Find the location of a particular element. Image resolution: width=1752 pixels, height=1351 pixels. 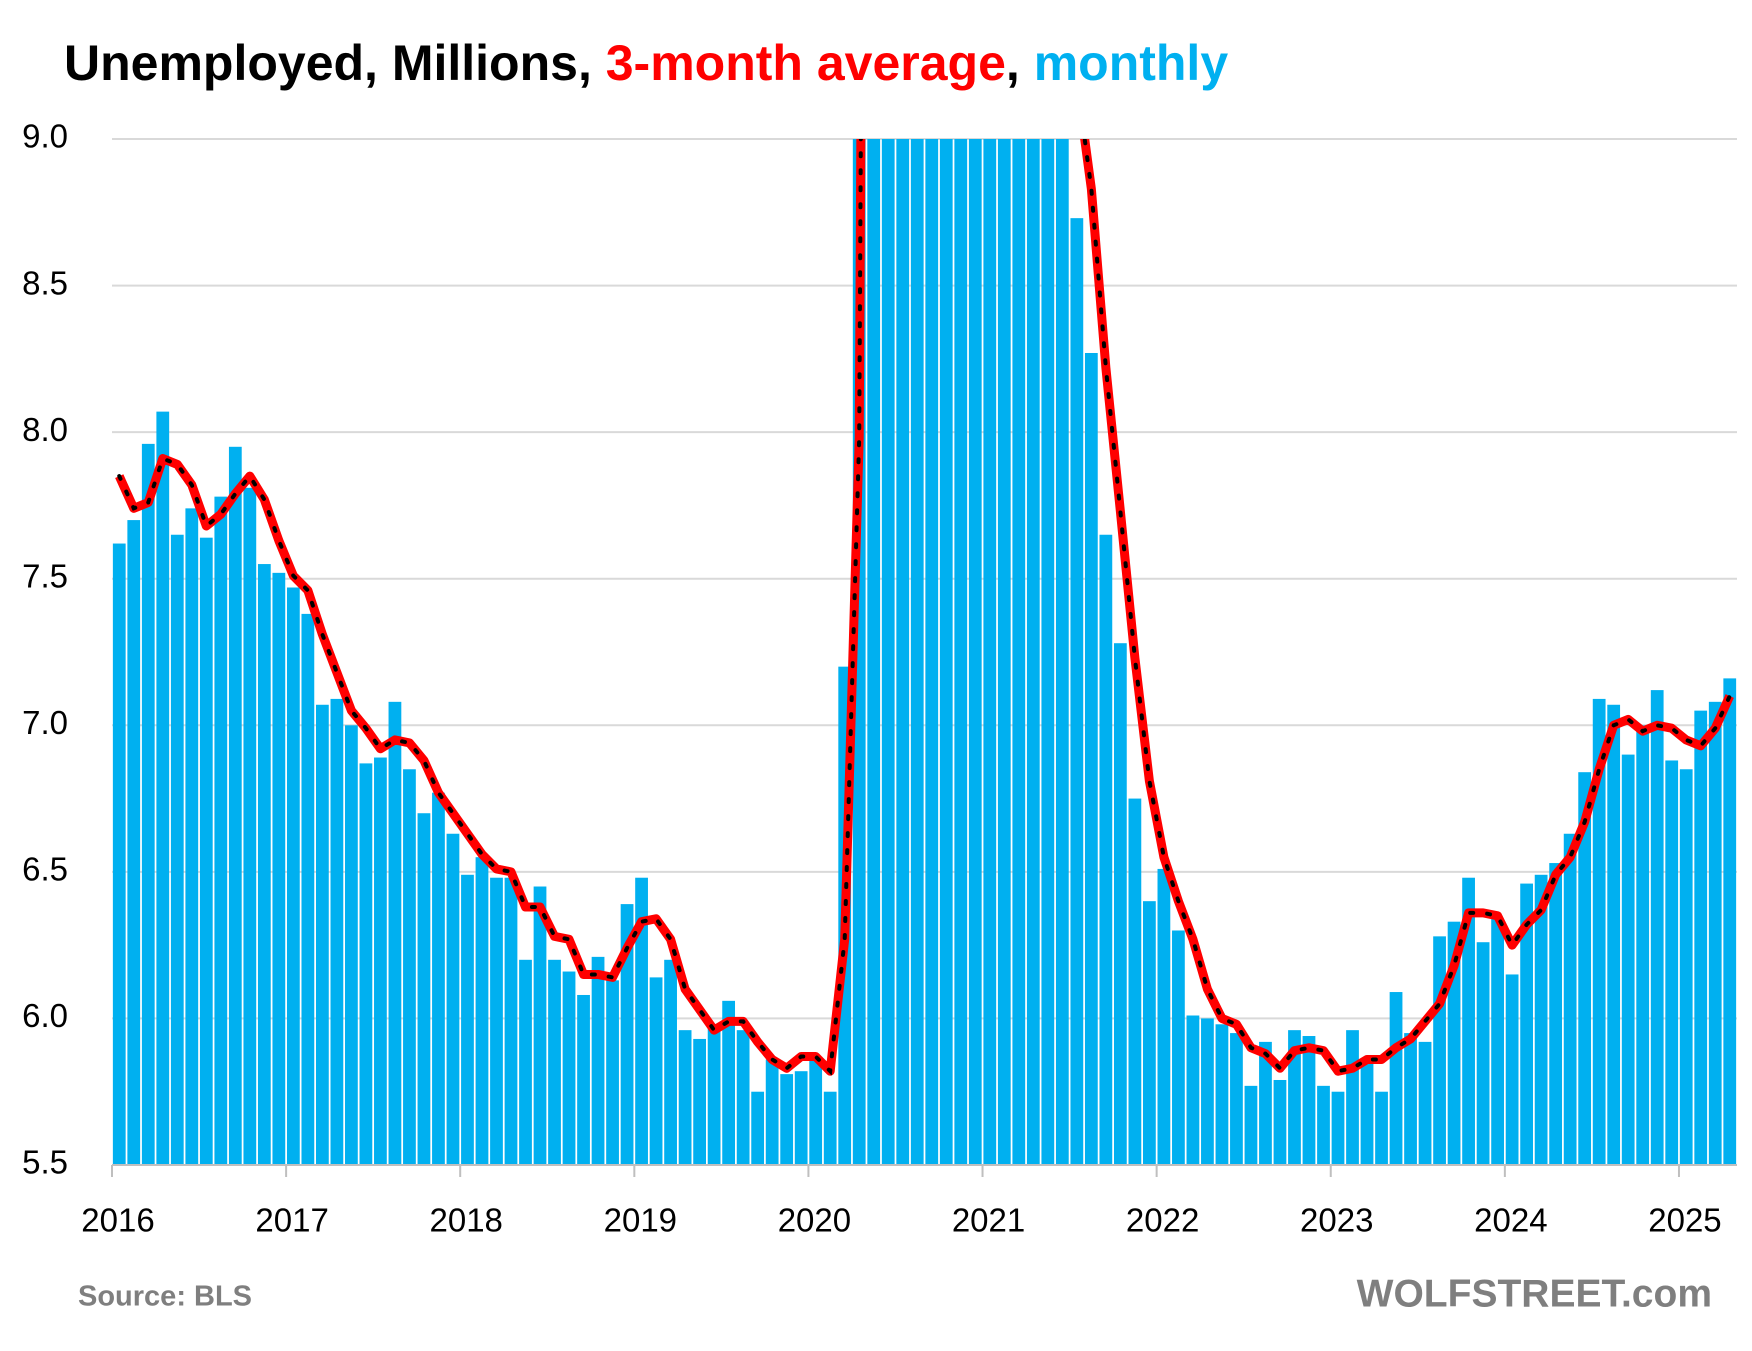

y-tick-label: 7.5 is located at coordinates (45, 575).